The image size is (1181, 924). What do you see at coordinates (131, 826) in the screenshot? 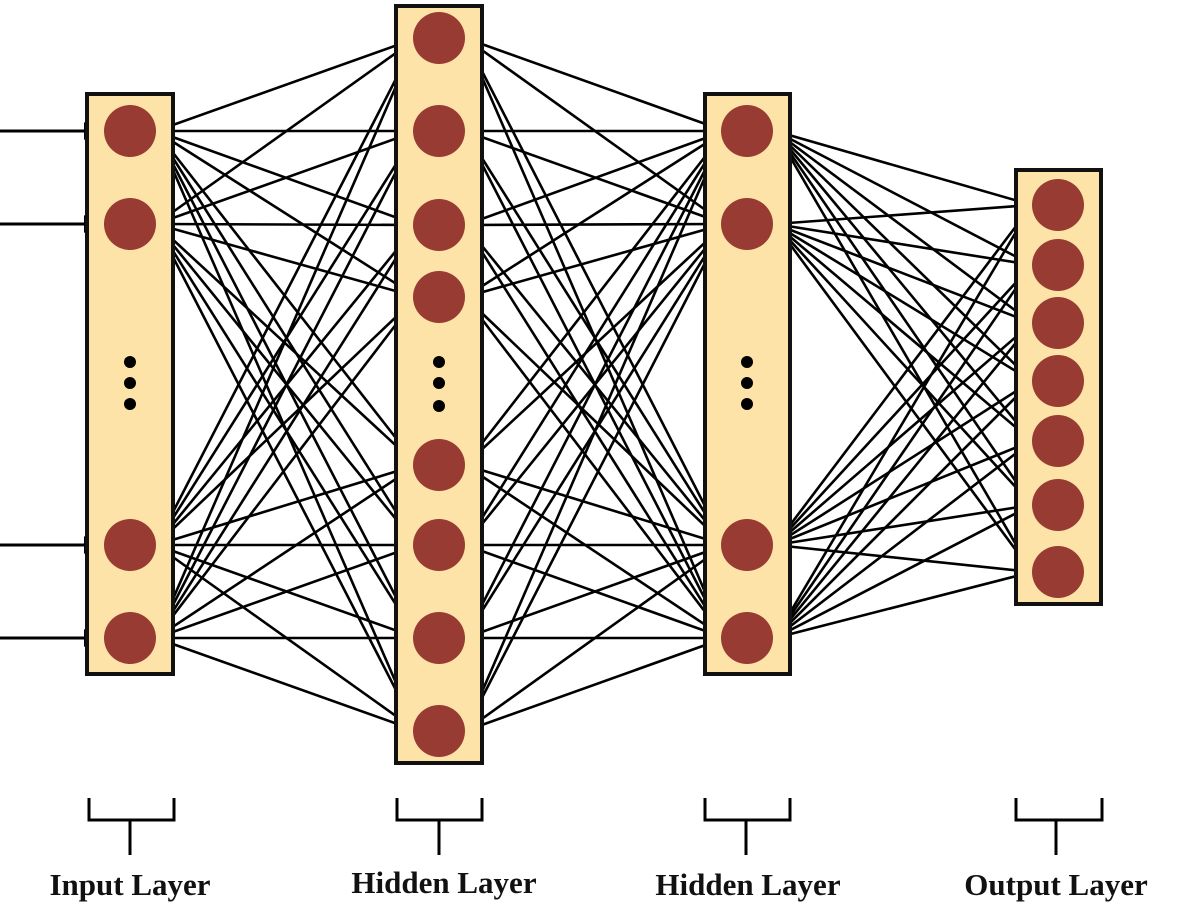
I see `layer-bracket-input` at bounding box center [131, 826].